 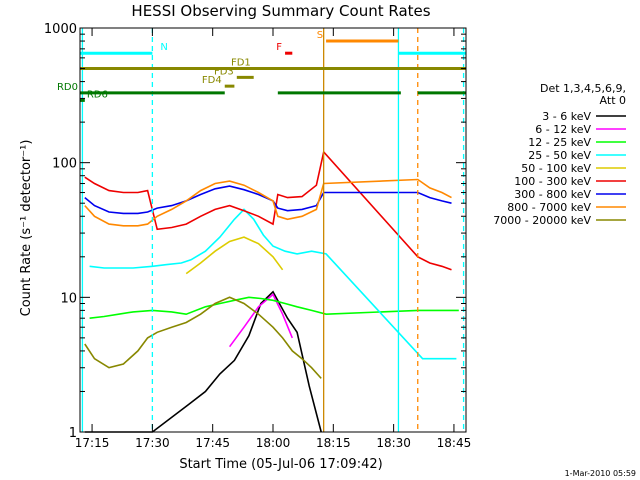 What do you see at coordinates (280, 11) in the screenshot?
I see `chart-title: HESSI Observing Summary Count Rates` at bounding box center [280, 11].